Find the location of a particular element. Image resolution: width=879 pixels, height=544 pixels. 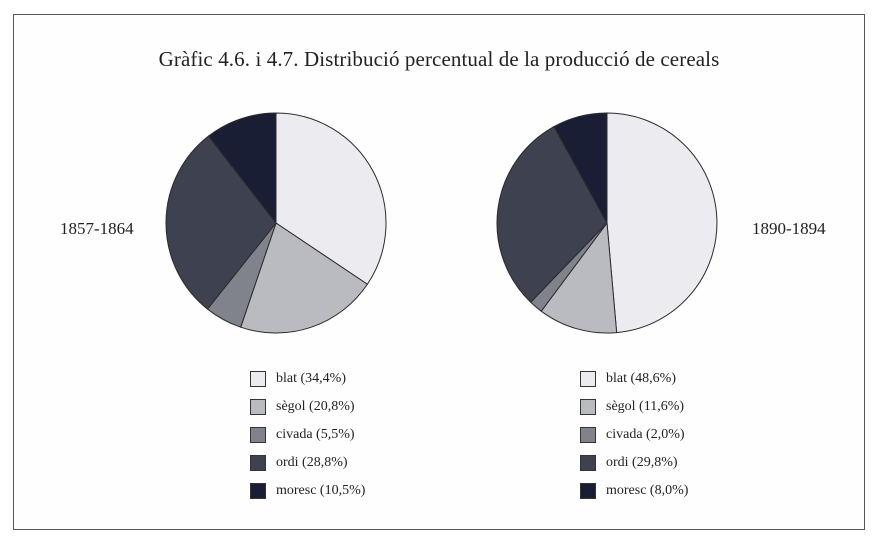

legend-label: civada (2,0%) is located at coordinates (645, 434).